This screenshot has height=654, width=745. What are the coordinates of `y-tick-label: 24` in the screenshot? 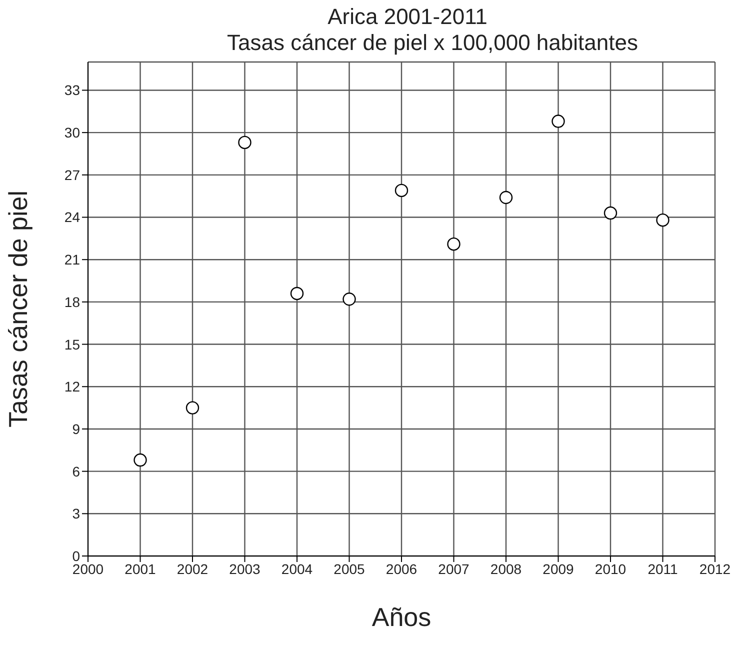 It's located at (72, 217).